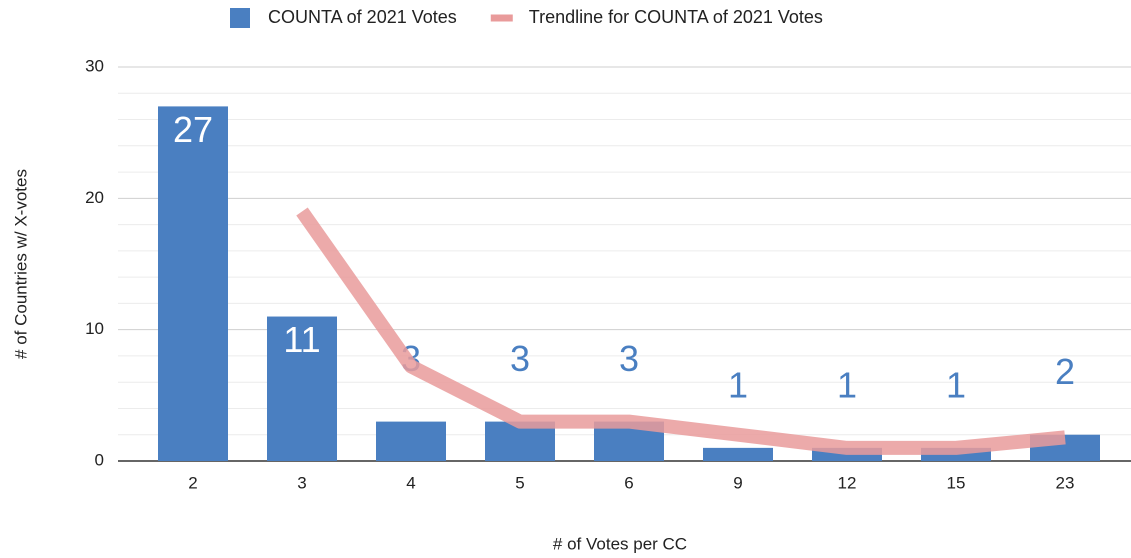 The image size is (1131, 558). I want to click on x-tick-label: 4, so click(410, 482).